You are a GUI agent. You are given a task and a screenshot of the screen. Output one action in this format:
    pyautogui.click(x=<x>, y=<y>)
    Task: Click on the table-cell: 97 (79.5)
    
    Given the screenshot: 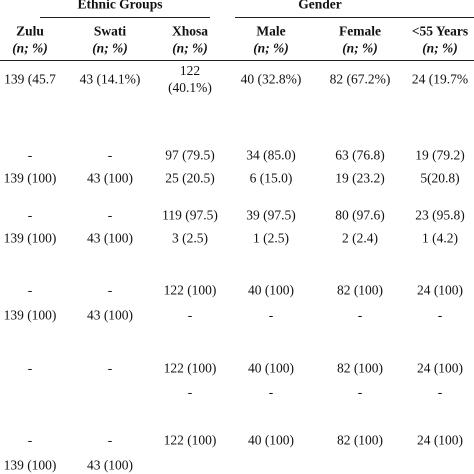 What is the action you would take?
    pyautogui.click(x=190, y=155)
    